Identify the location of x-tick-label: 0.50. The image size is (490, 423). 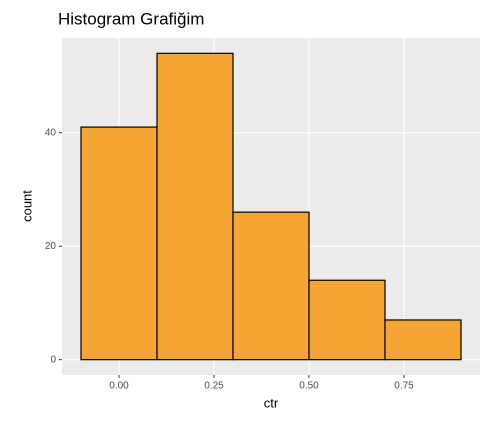
(309, 386).